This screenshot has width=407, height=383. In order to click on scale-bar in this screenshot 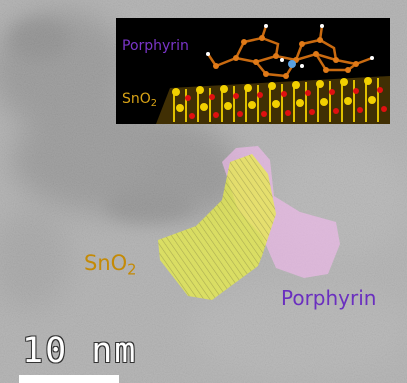, I will do `click(69, 379)`.